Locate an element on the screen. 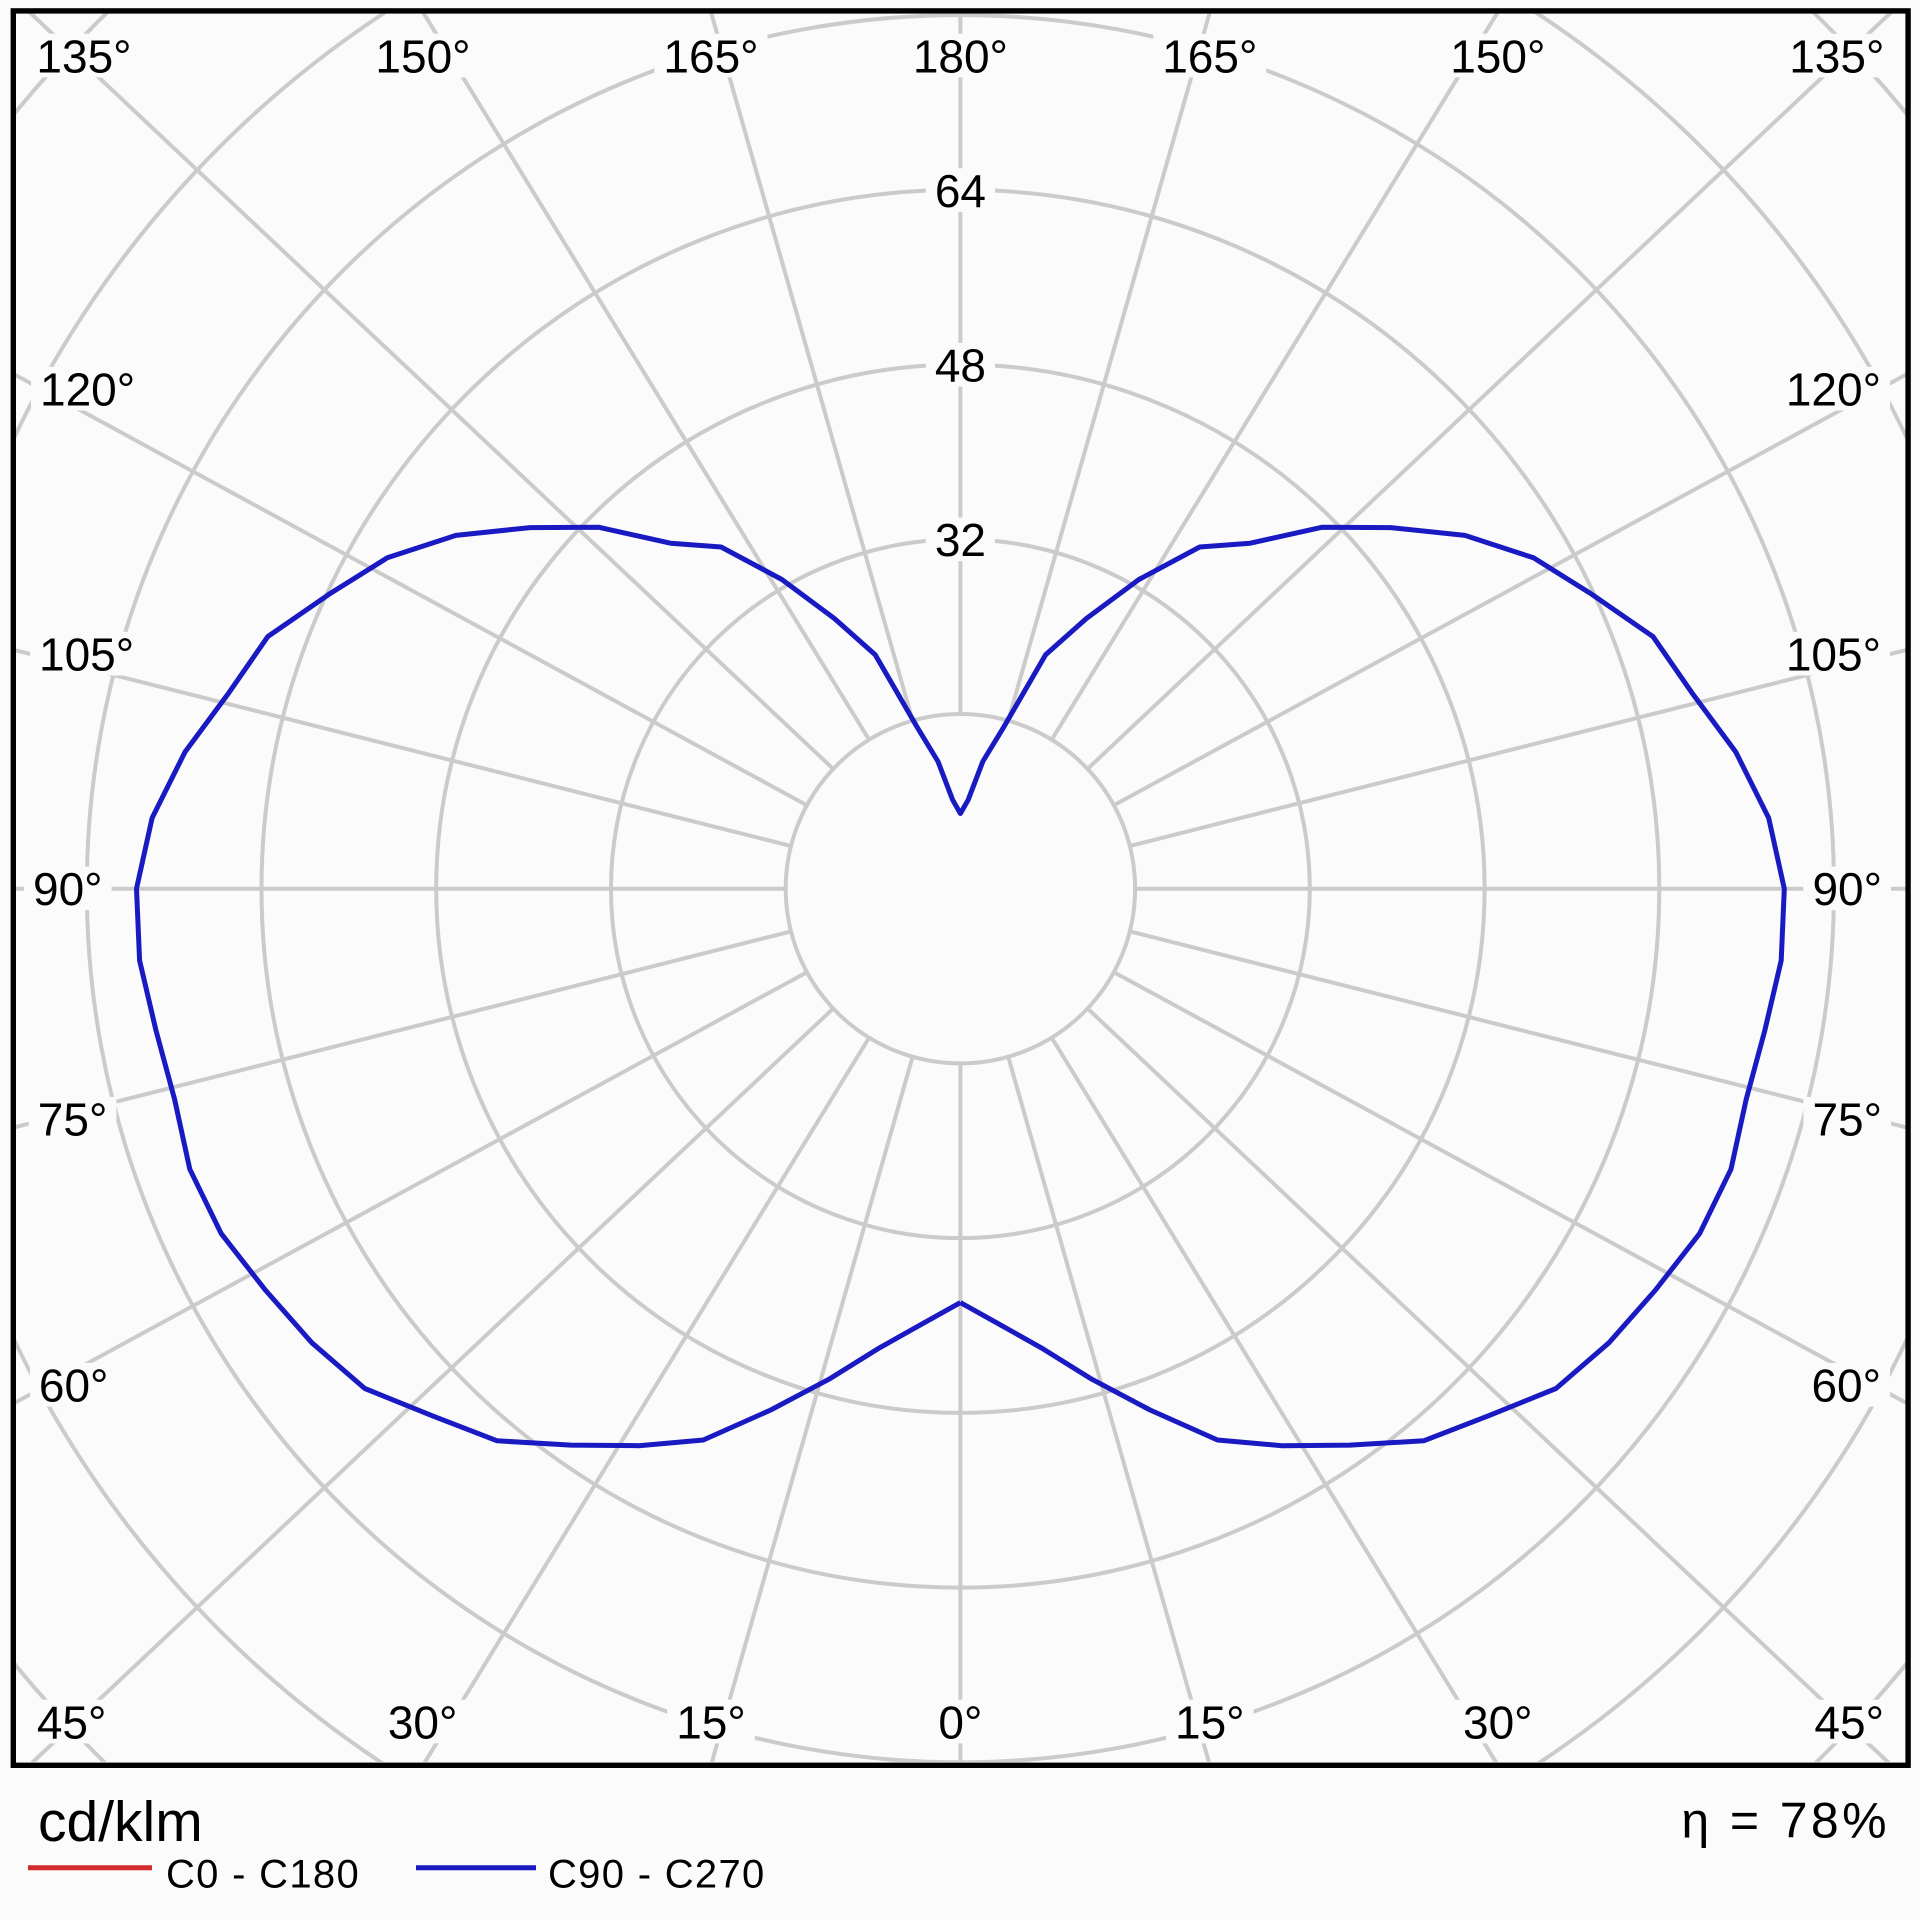 This screenshot has height=1920, width=1920. svg-text: η = 78% is located at coordinates (1785, 1821).